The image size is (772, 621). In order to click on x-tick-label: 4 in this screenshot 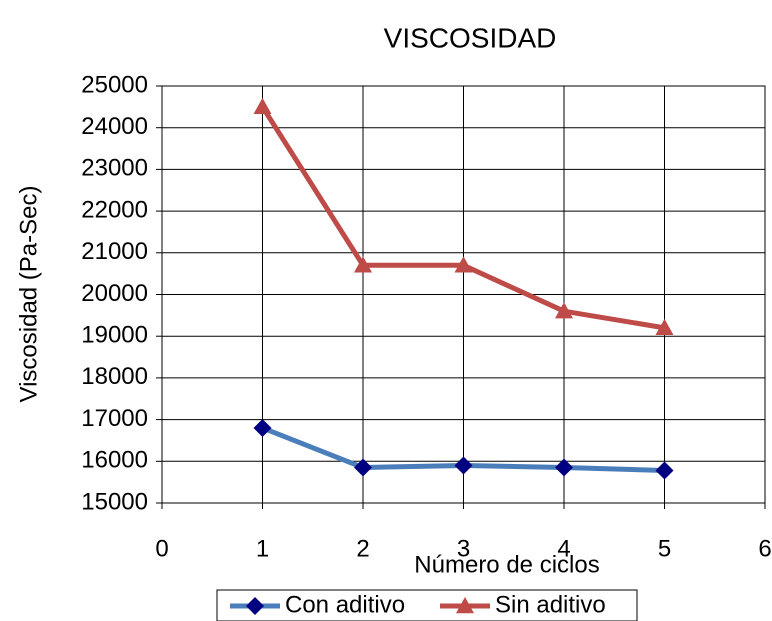, I will do `click(563, 548)`.